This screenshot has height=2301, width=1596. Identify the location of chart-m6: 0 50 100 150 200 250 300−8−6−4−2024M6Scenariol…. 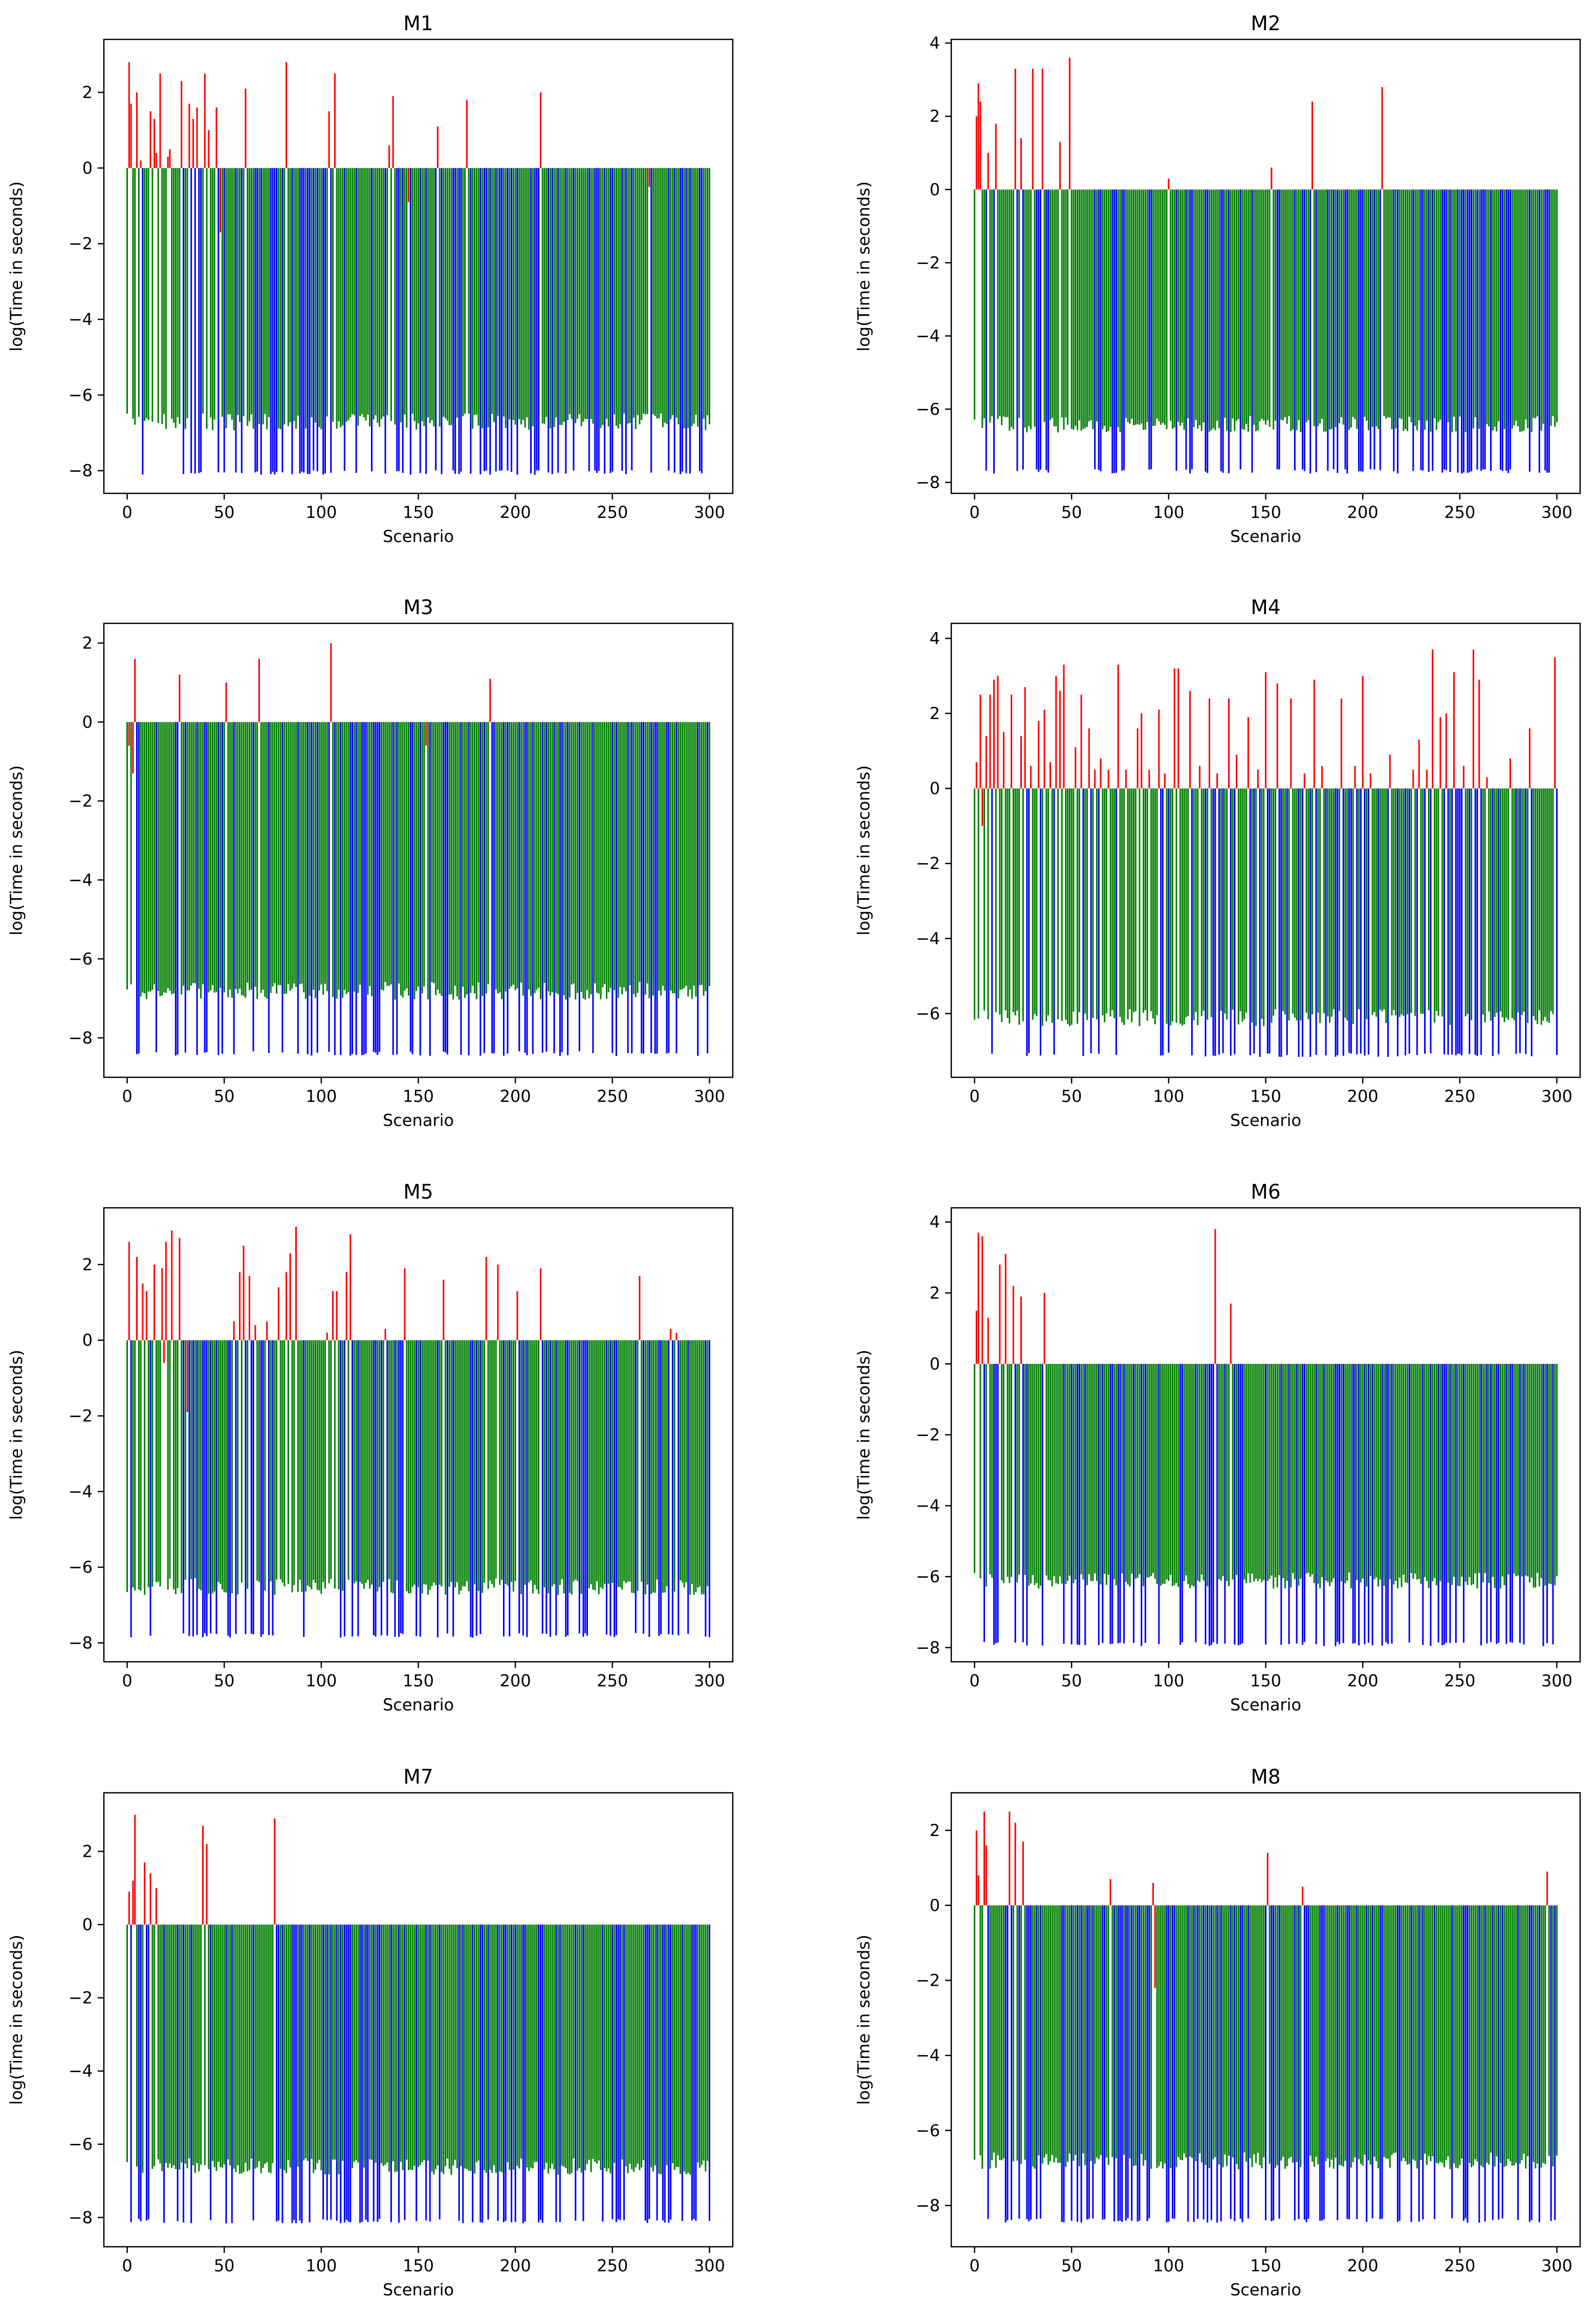
(1217, 1448).